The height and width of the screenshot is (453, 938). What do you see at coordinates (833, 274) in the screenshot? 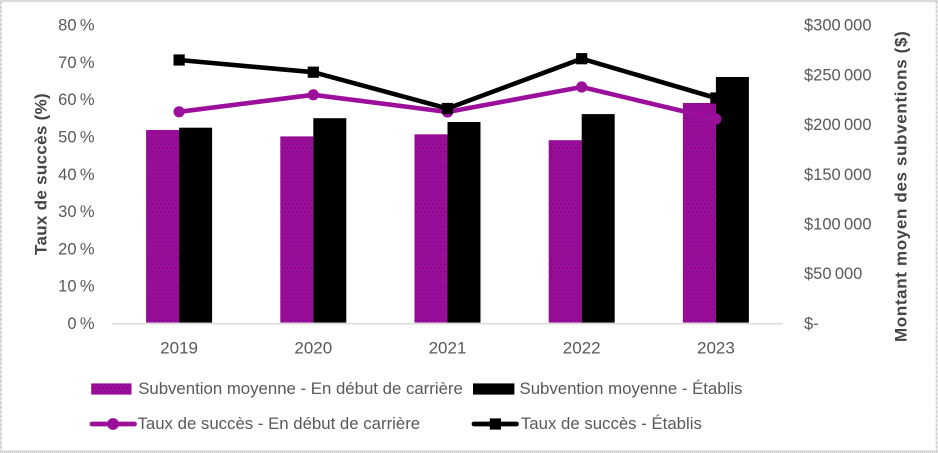
I see `svg-text: $50 000` at bounding box center [833, 274].